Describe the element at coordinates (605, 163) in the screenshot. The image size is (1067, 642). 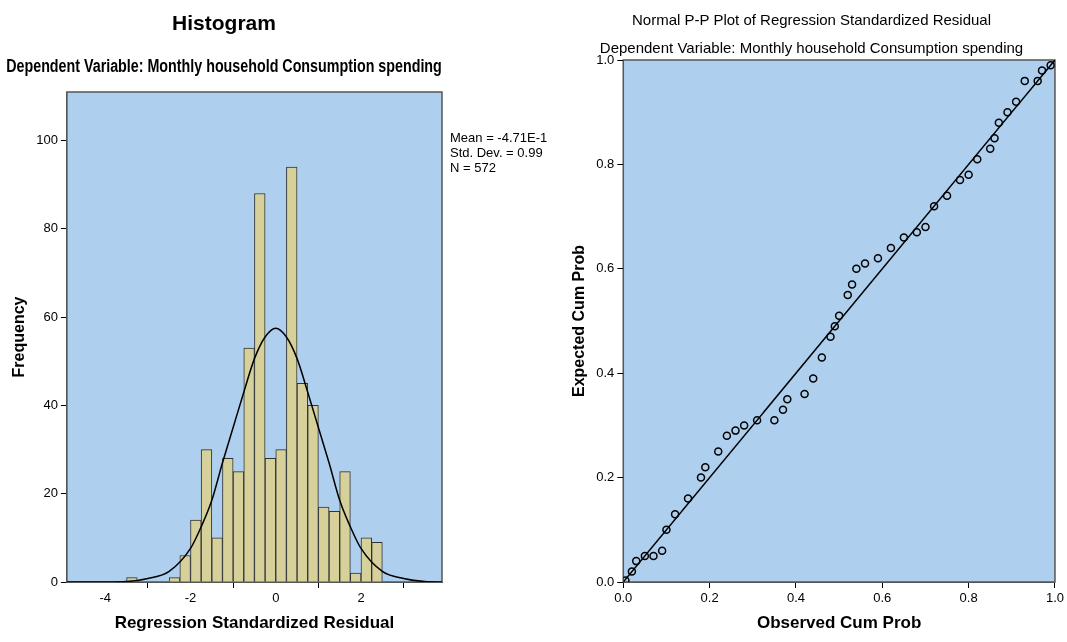
I see `y-tick-label: 0.8` at that location.